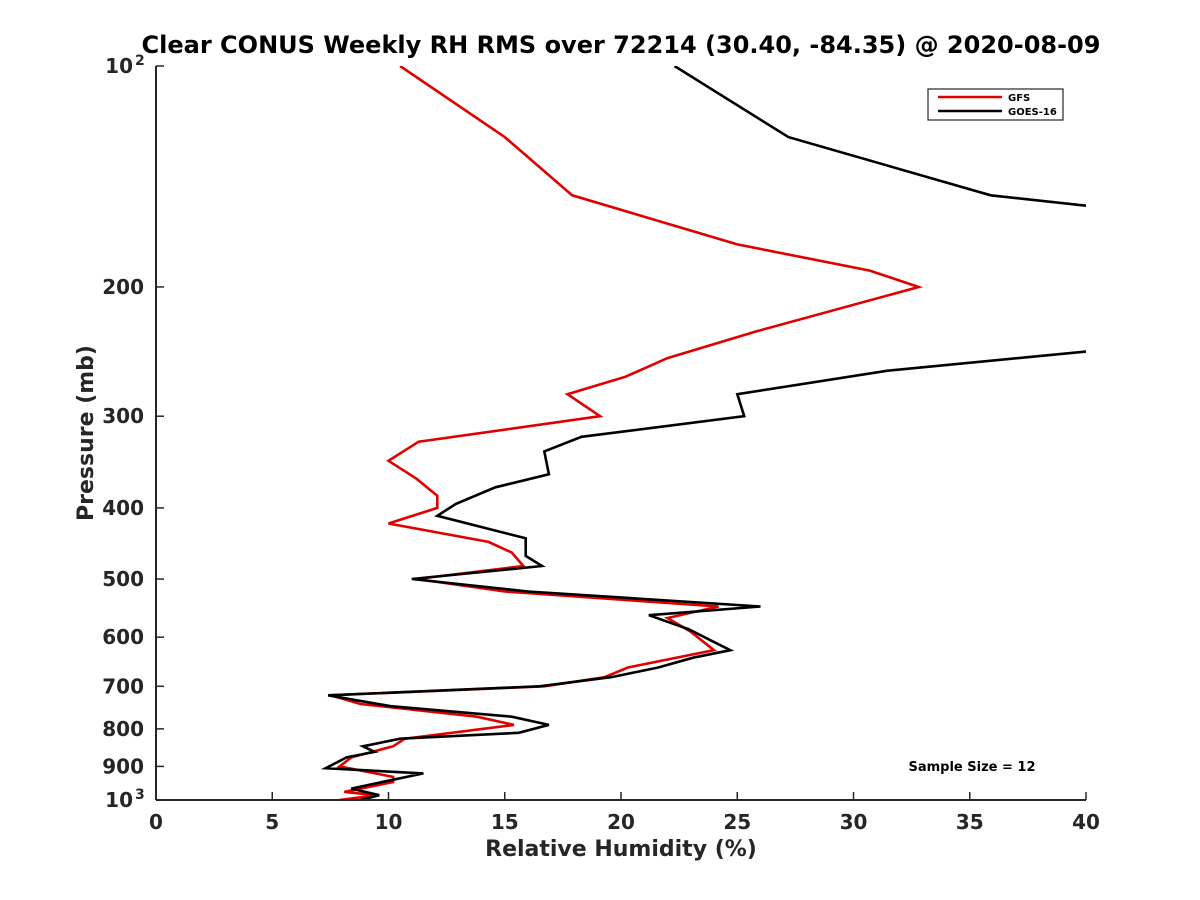  Describe the element at coordinates (621, 849) in the screenshot. I see `x-axis-label: Relative Humidity (%)` at that location.